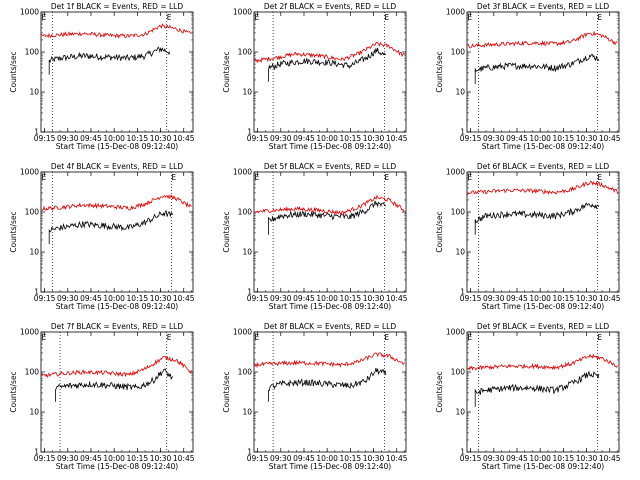 The height and width of the screenshot is (480, 640). I want to click on chart-title: Det 1f BLACK = Events, RED = LLD, so click(117, 6).